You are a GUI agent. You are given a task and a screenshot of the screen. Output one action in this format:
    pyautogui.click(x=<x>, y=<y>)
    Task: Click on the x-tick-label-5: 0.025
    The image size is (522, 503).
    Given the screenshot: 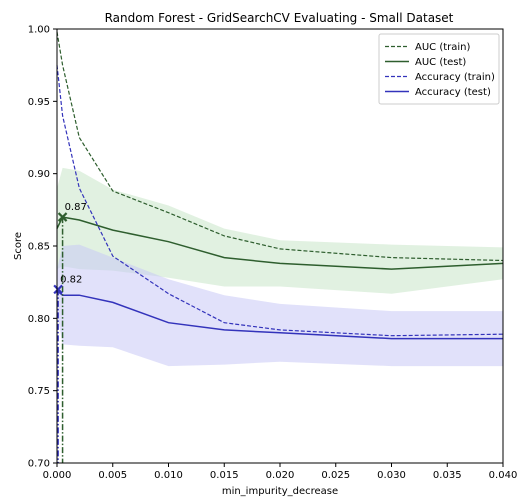 What is the action you would take?
    pyautogui.click(x=335, y=475)
    